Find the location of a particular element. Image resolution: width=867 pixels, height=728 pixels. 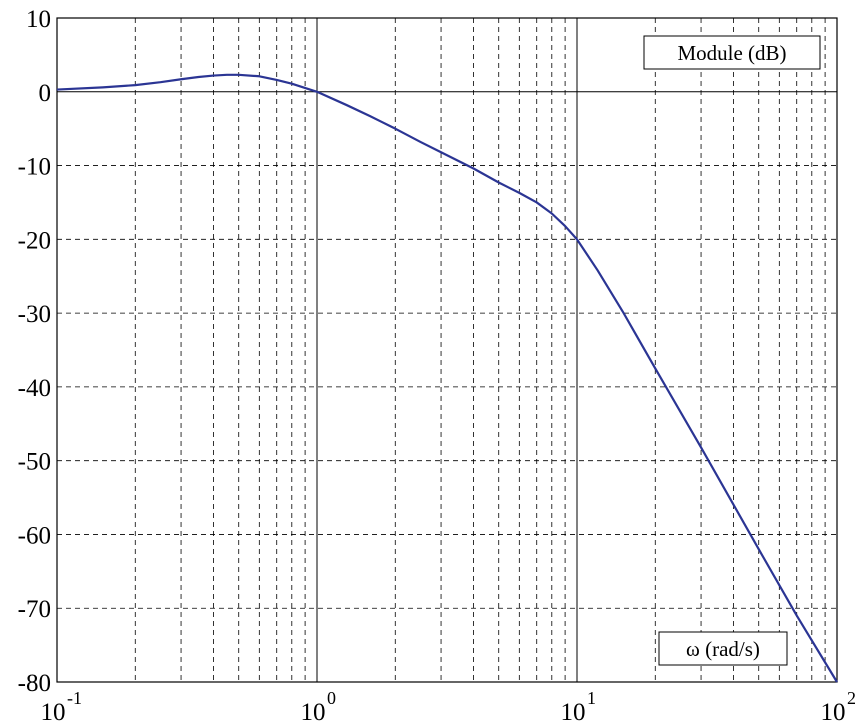

x-tick-label: 10² is located at coordinates (839, 707).